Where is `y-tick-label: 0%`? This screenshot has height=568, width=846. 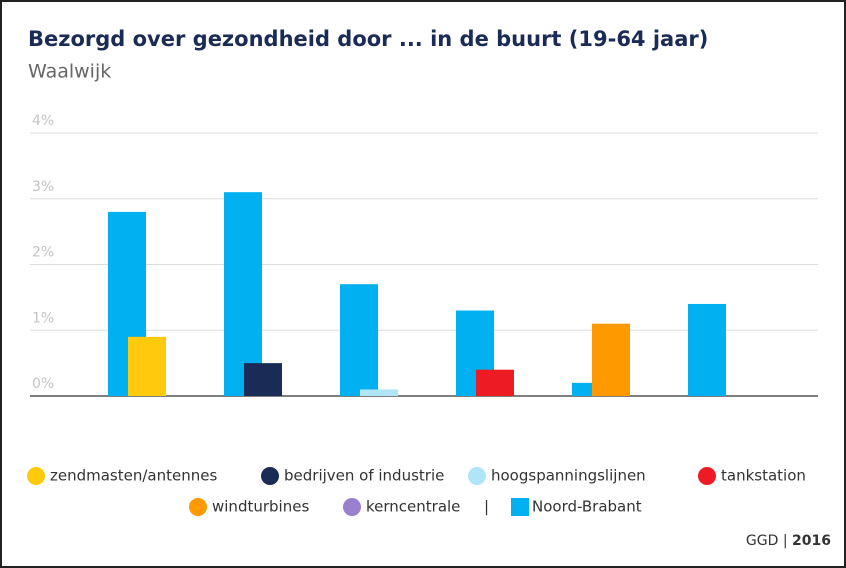
y-tick-label: 0% is located at coordinates (43, 384).